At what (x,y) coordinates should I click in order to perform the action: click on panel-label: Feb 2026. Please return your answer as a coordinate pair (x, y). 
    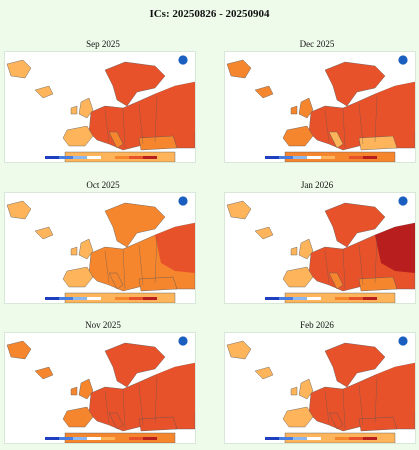
    Looking at the image, I should click on (317, 325).